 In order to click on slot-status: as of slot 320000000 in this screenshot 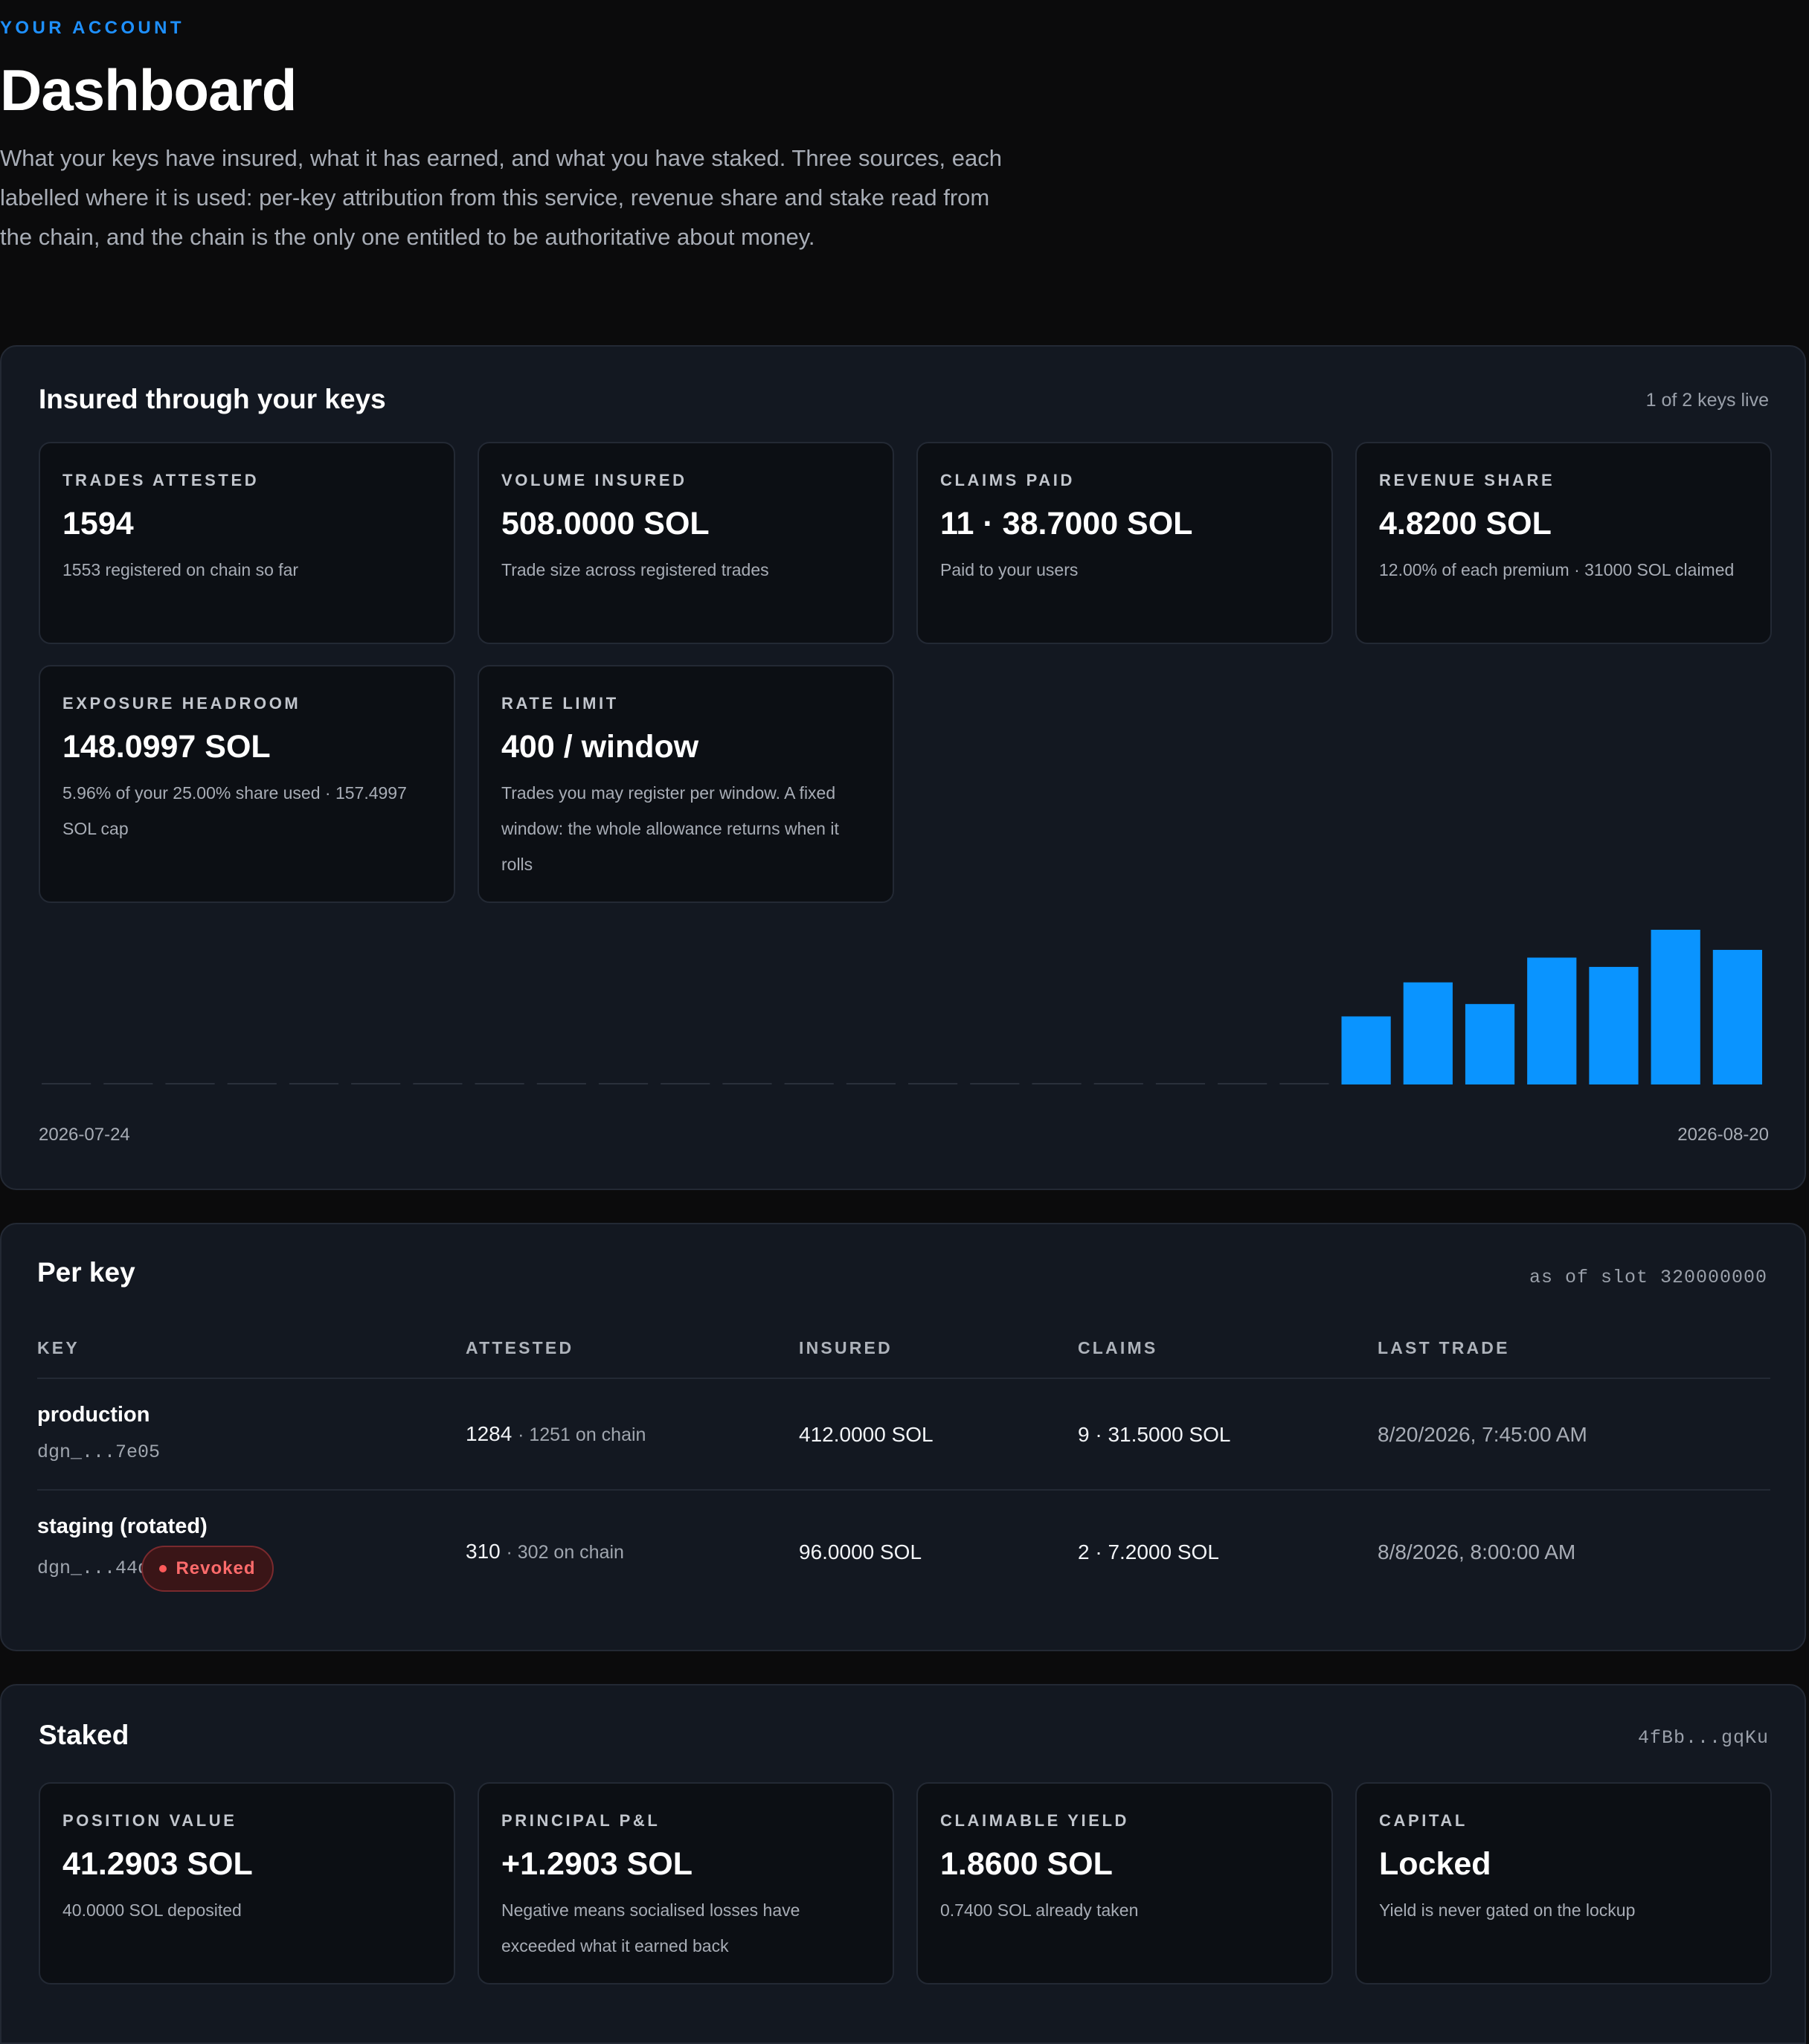, I will do `click(1648, 1277)`.